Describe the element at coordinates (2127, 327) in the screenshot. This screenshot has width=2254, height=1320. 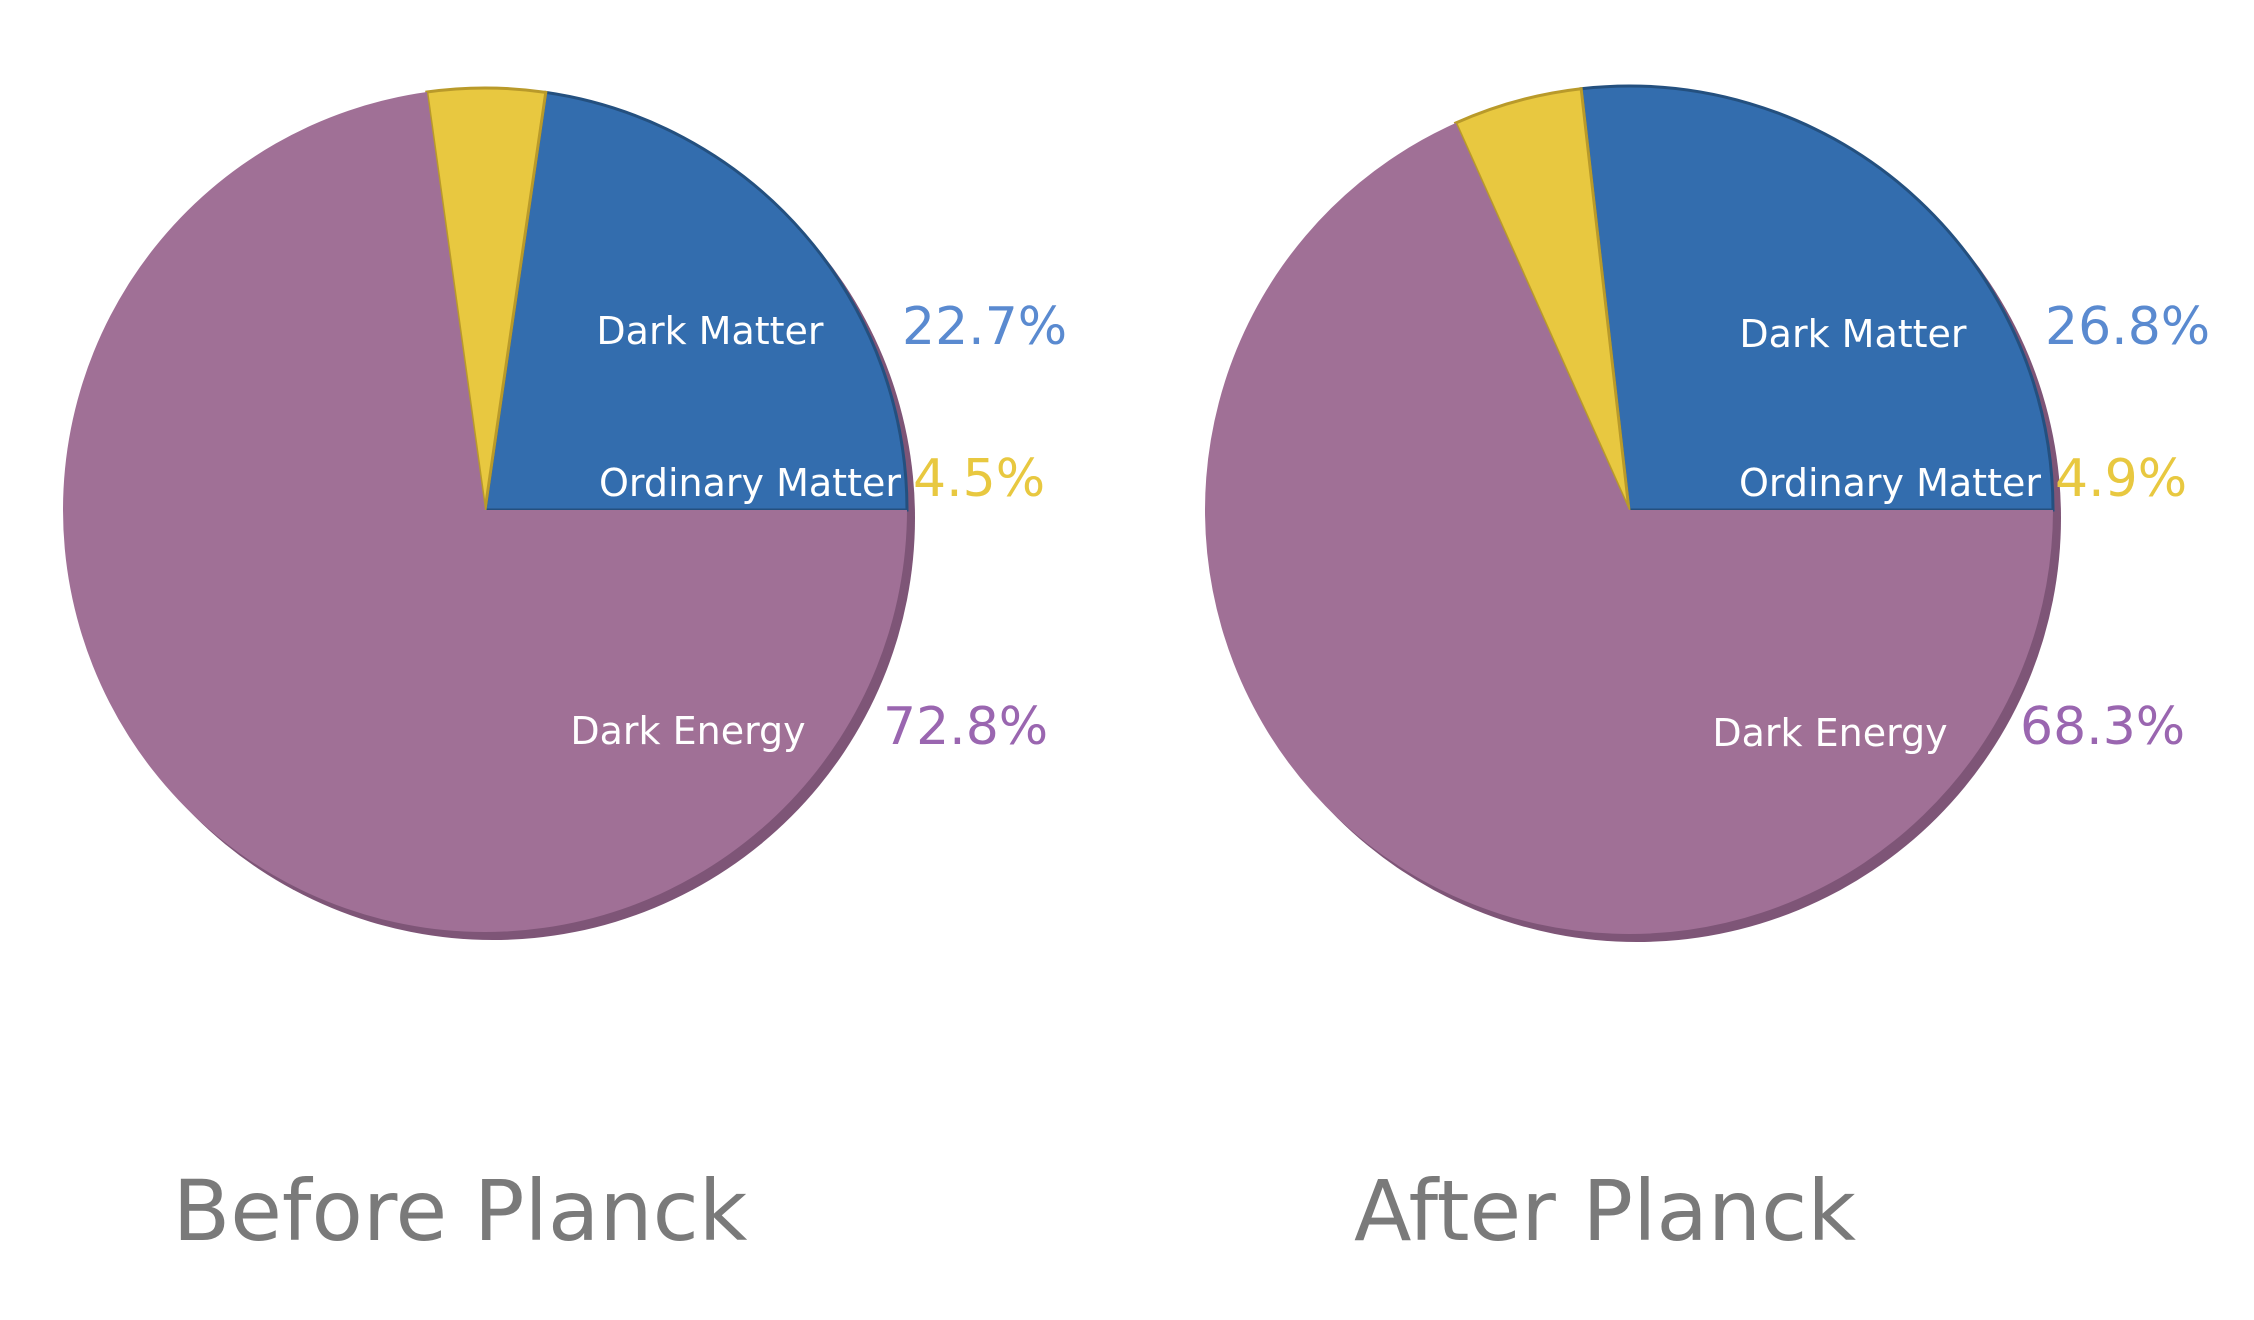
I see `value-label-dark-matter: 26.8%` at that location.